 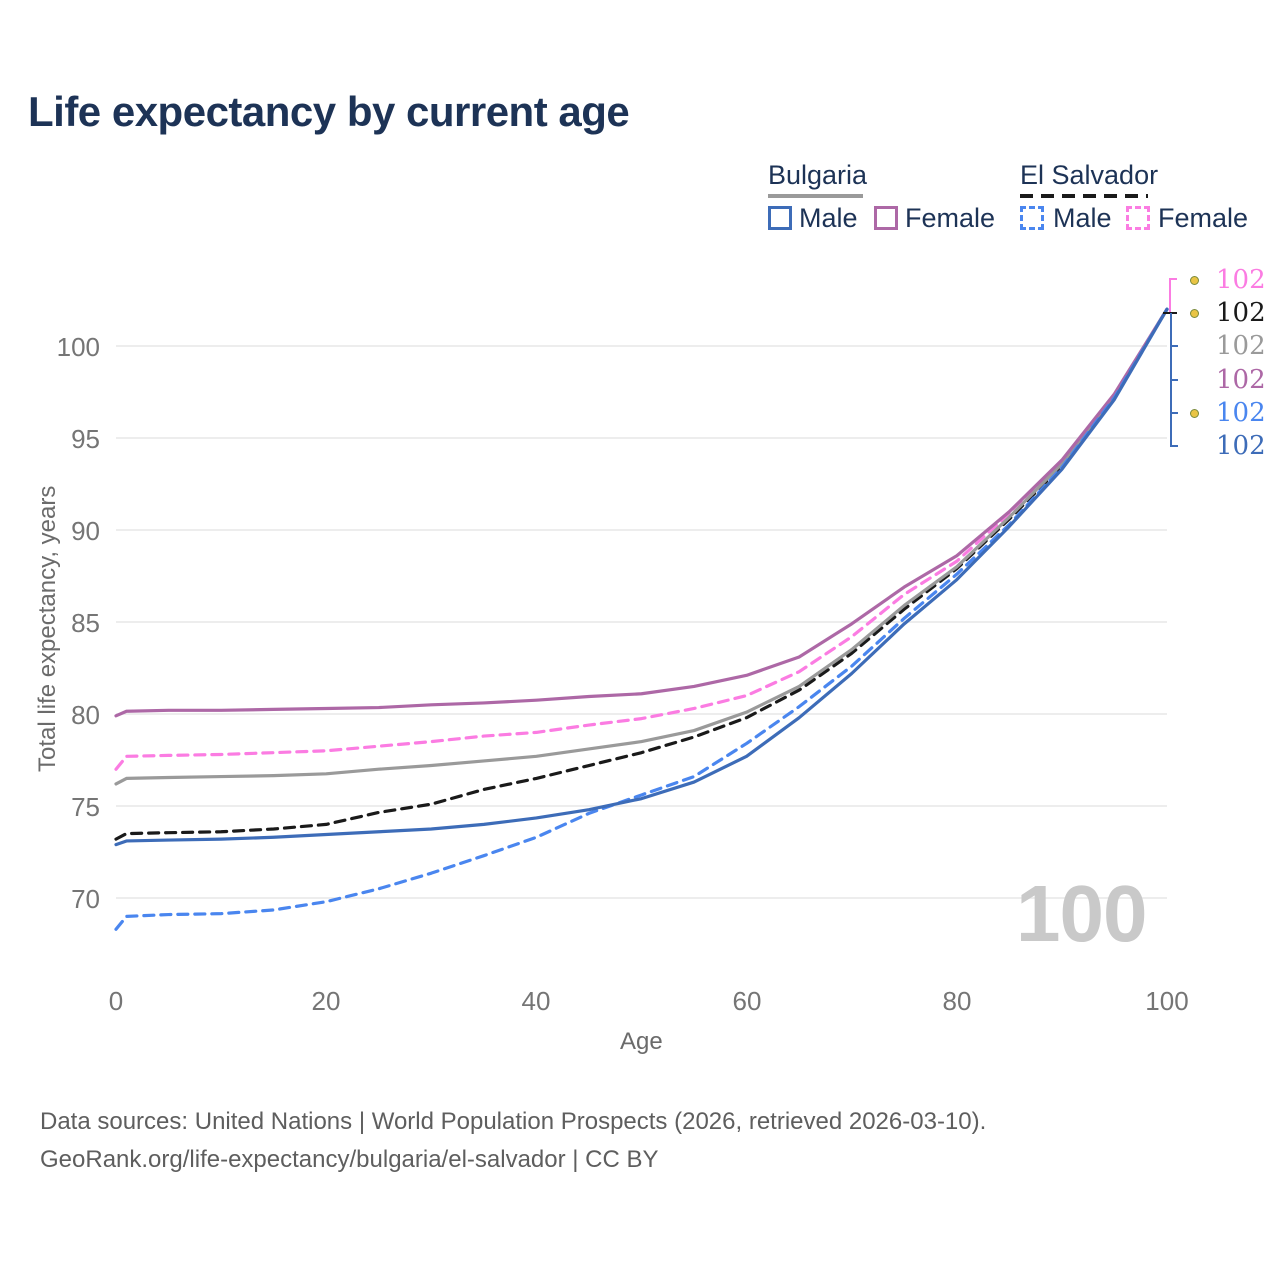 What do you see at coordinates (747, 1001) in the screenshot?
I see `x-tick-60: 60` at bounding box center [747, 1001].